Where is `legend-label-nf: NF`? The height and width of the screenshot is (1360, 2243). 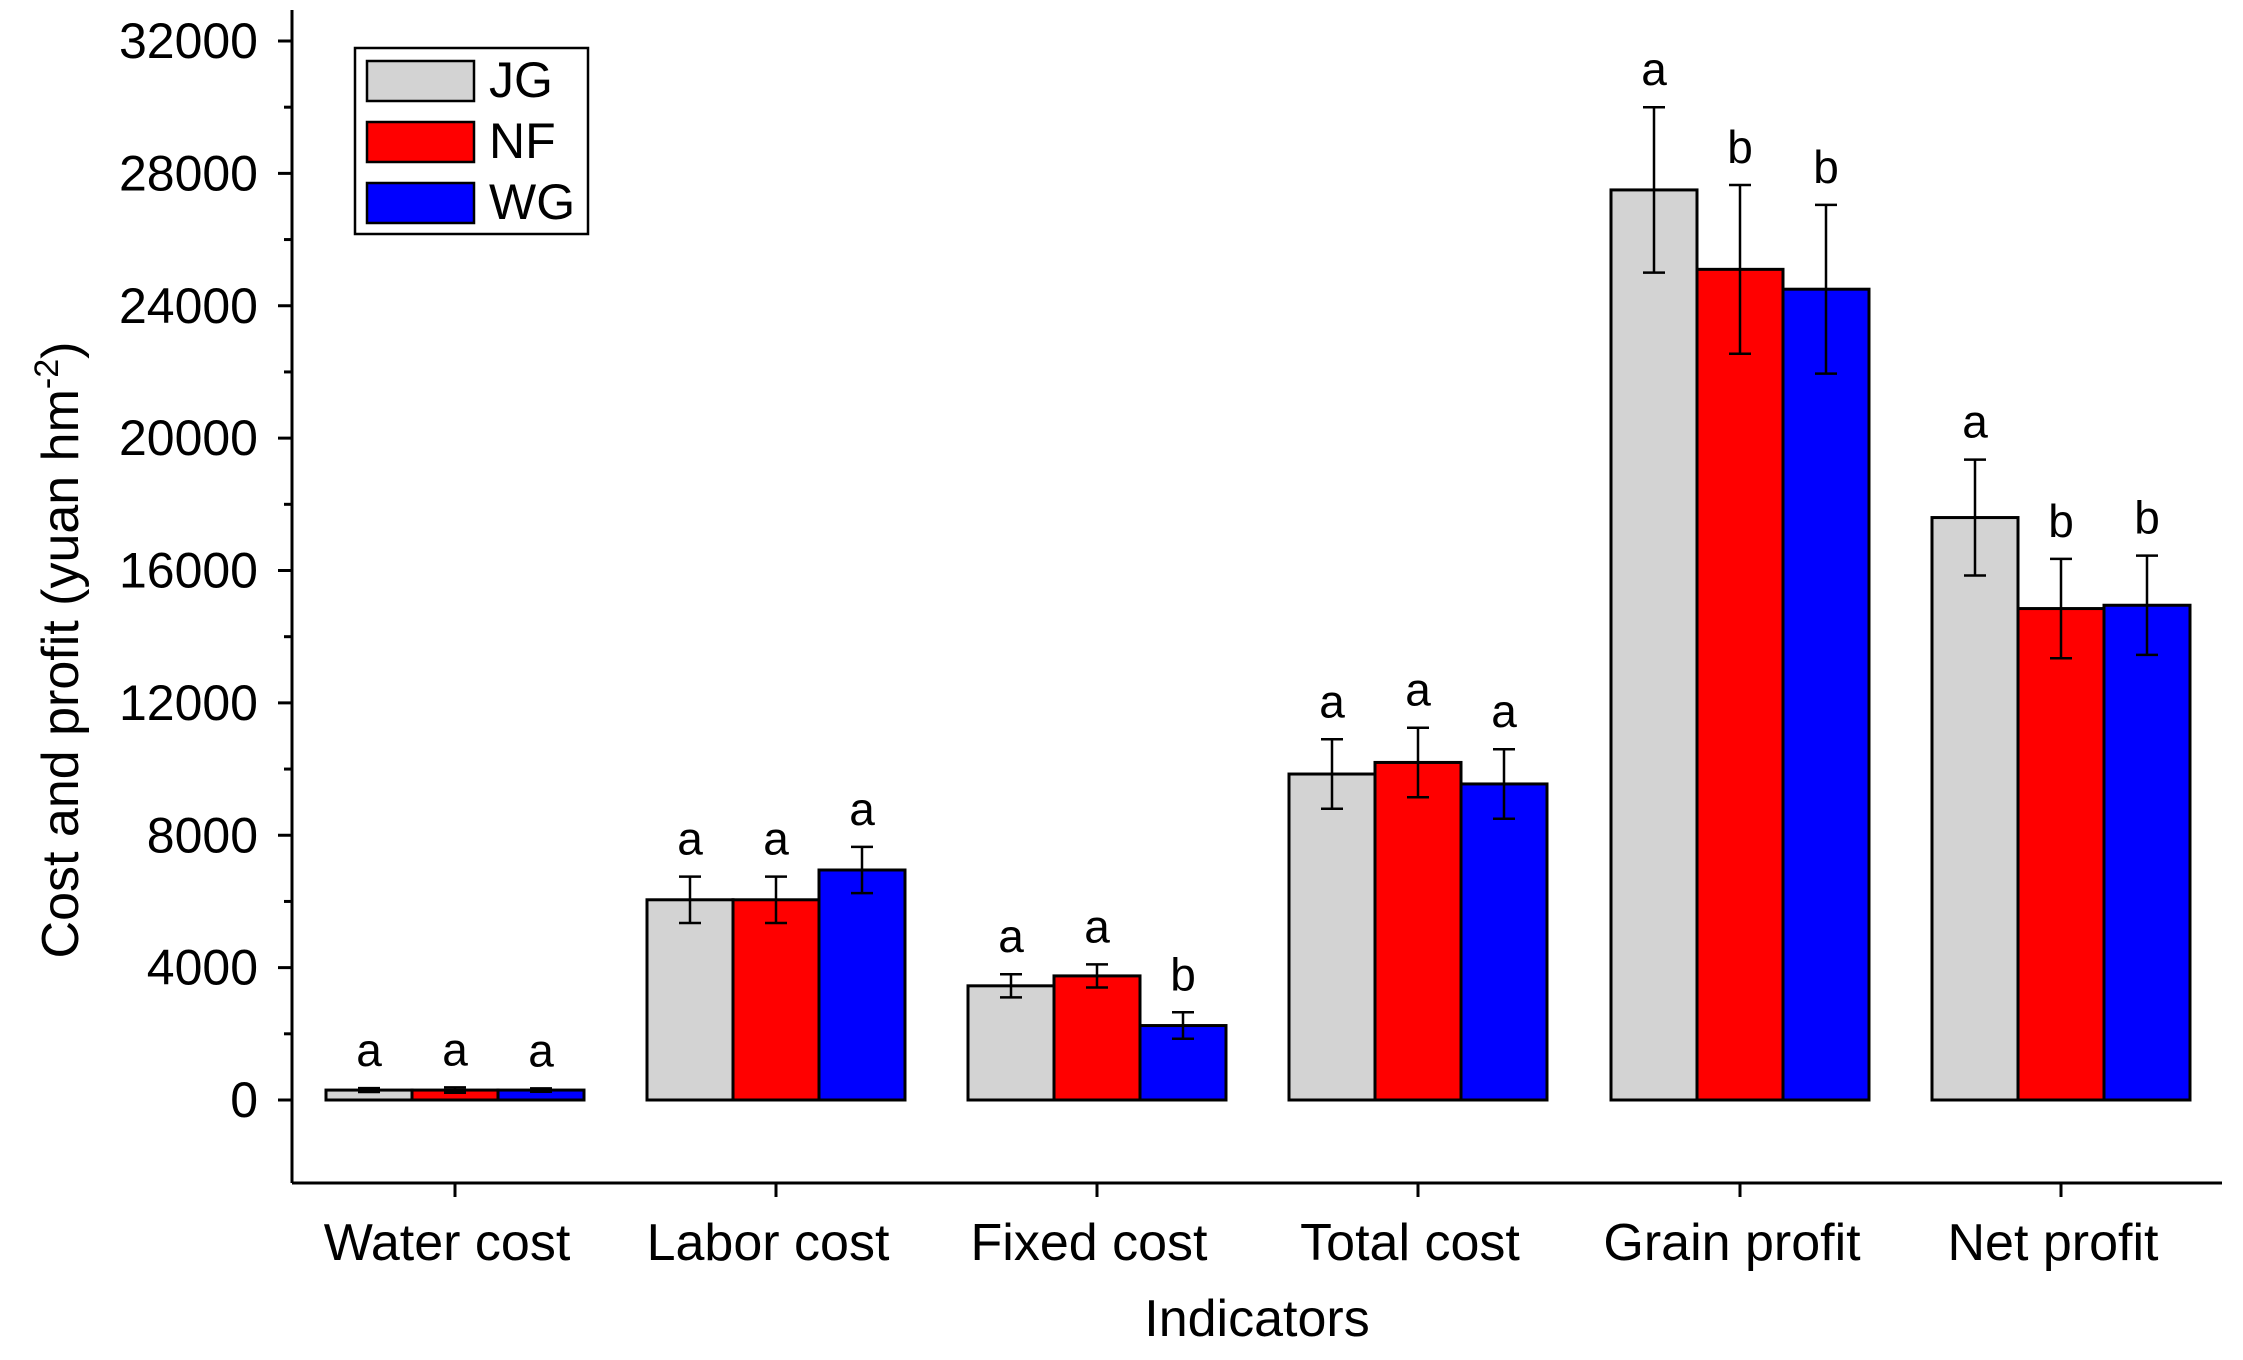
legend-label-nf: NF is located at coordinates (522, 141).